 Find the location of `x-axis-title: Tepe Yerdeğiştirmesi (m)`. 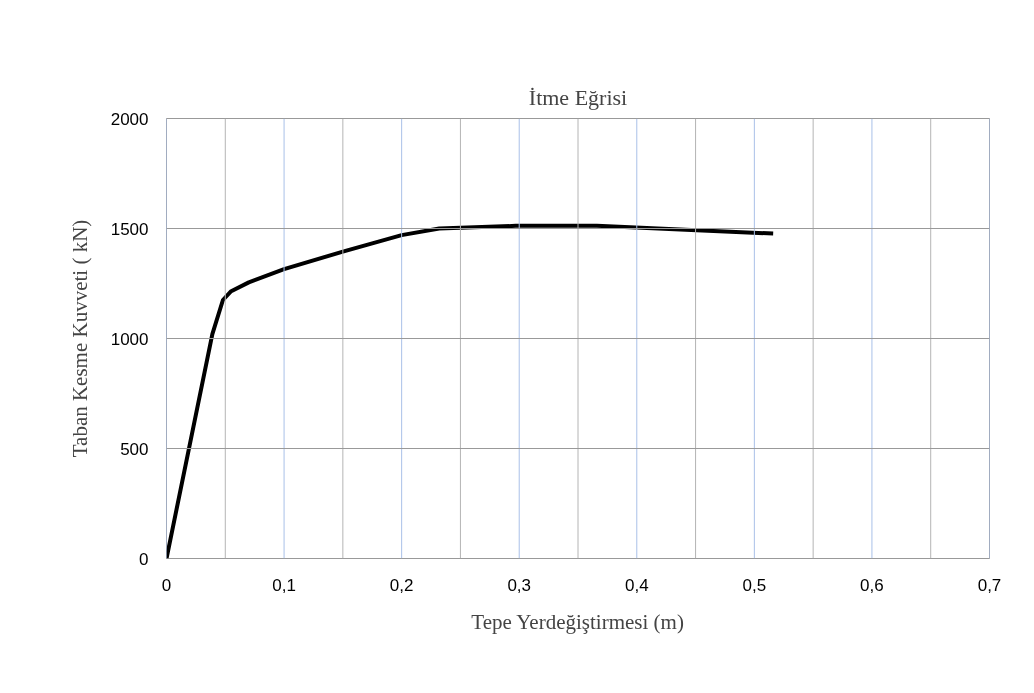

x-axis-title: Tepe Yerdeğiştirmesi (m) is located at coordinates (577, 621).